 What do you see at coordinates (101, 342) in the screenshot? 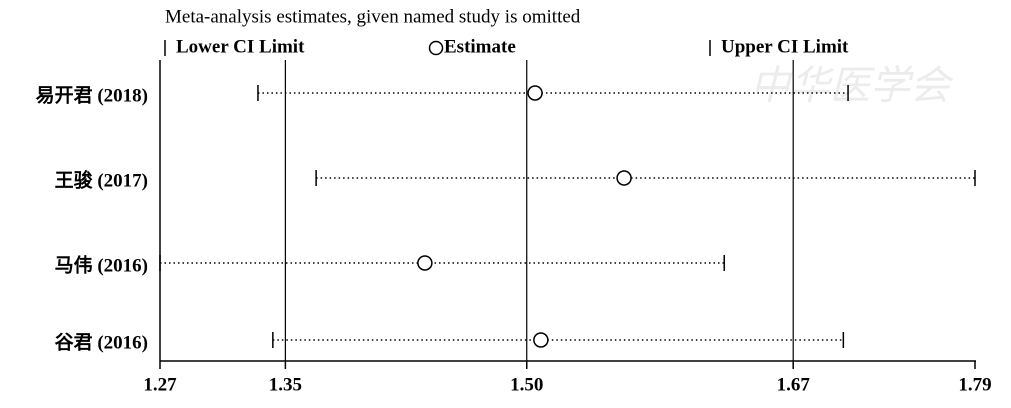
I see `y-tick-label: 谷君 (2016)` at bounding box center [101, 342].